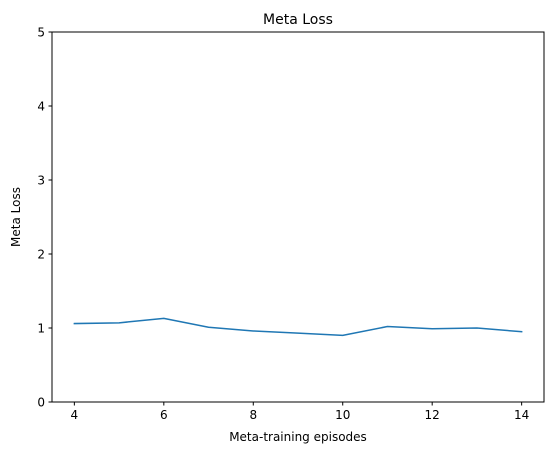  I want to click on series-layer, so click(298, 327).